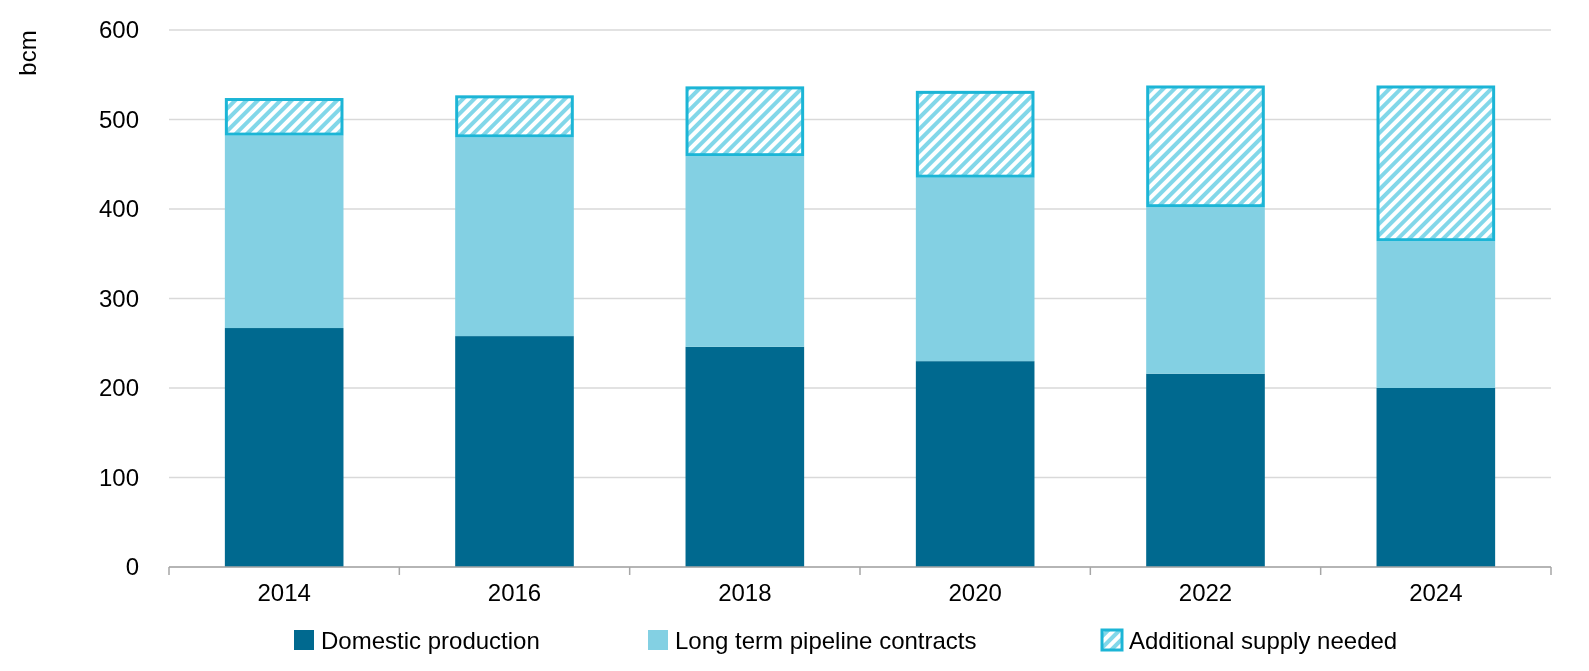 This screenshot has width=1589, height=671. What do you see at coordinates (27, 53) in the screenshot?
I see `y-axis-title: bcm` at bounding box center [27, 53].